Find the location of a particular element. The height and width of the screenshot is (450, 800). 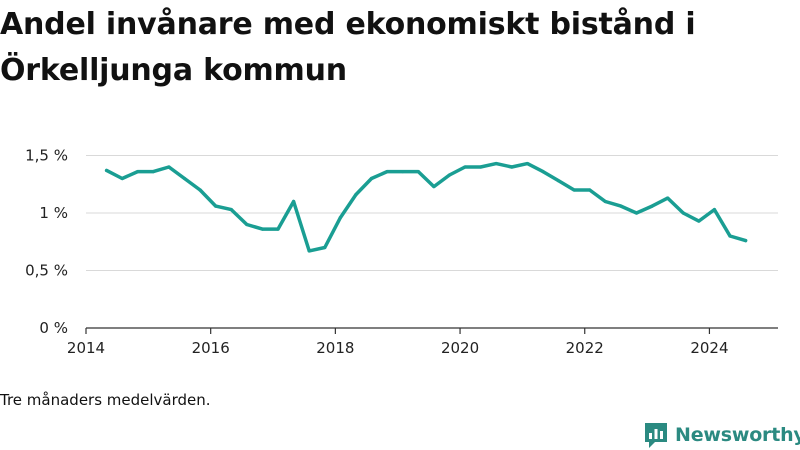

y-tick-label: 0 % is located at coordinates (53, 328).